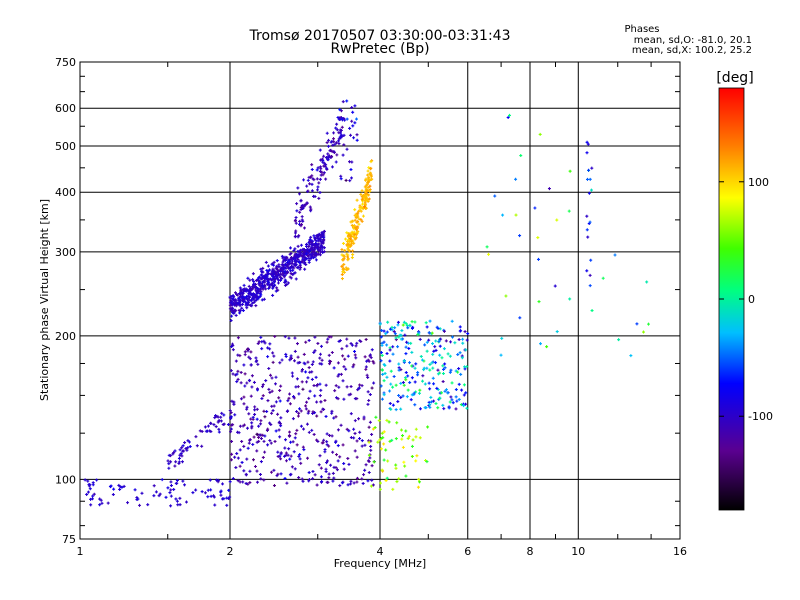 The width and height of the screenshot is (800, 600). I want to click on x-tick-label: 16, so click(680, 551).